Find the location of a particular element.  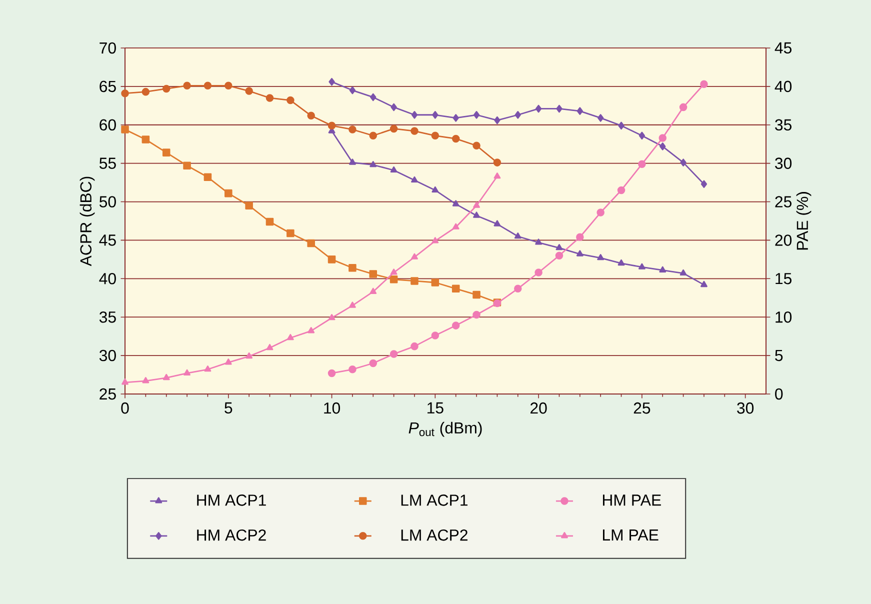

x-tick-label: 25 is located at coordinates (642, 408).